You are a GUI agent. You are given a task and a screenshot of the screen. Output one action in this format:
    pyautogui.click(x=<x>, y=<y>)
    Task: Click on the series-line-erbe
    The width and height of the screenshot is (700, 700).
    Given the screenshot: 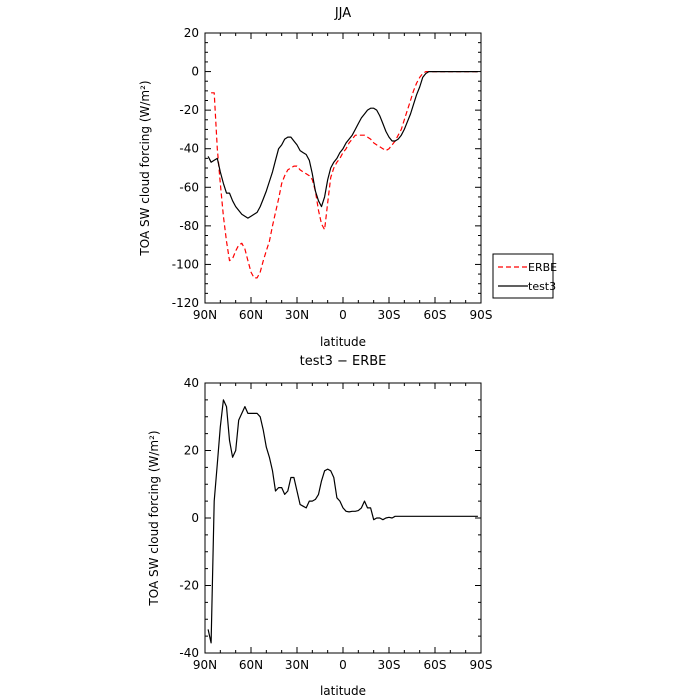 What is the action you would take?
    pyautogui.click(x=344, y=174)
    